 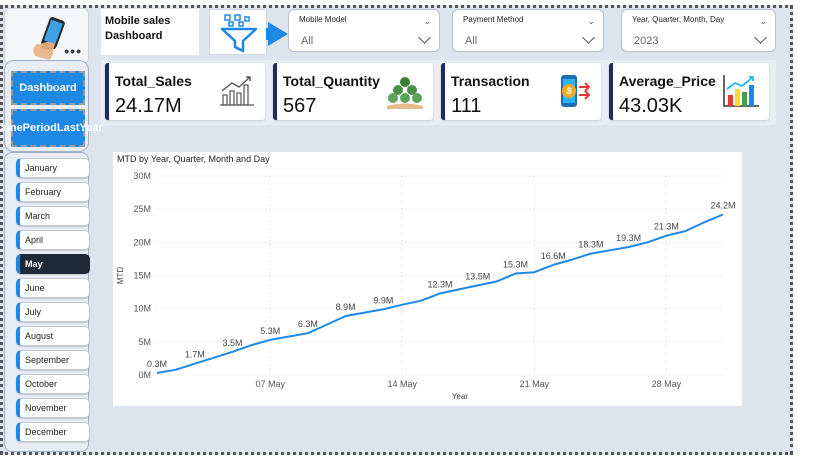 I want to click on data-label: 3.5M, so click(x=232, y=343).